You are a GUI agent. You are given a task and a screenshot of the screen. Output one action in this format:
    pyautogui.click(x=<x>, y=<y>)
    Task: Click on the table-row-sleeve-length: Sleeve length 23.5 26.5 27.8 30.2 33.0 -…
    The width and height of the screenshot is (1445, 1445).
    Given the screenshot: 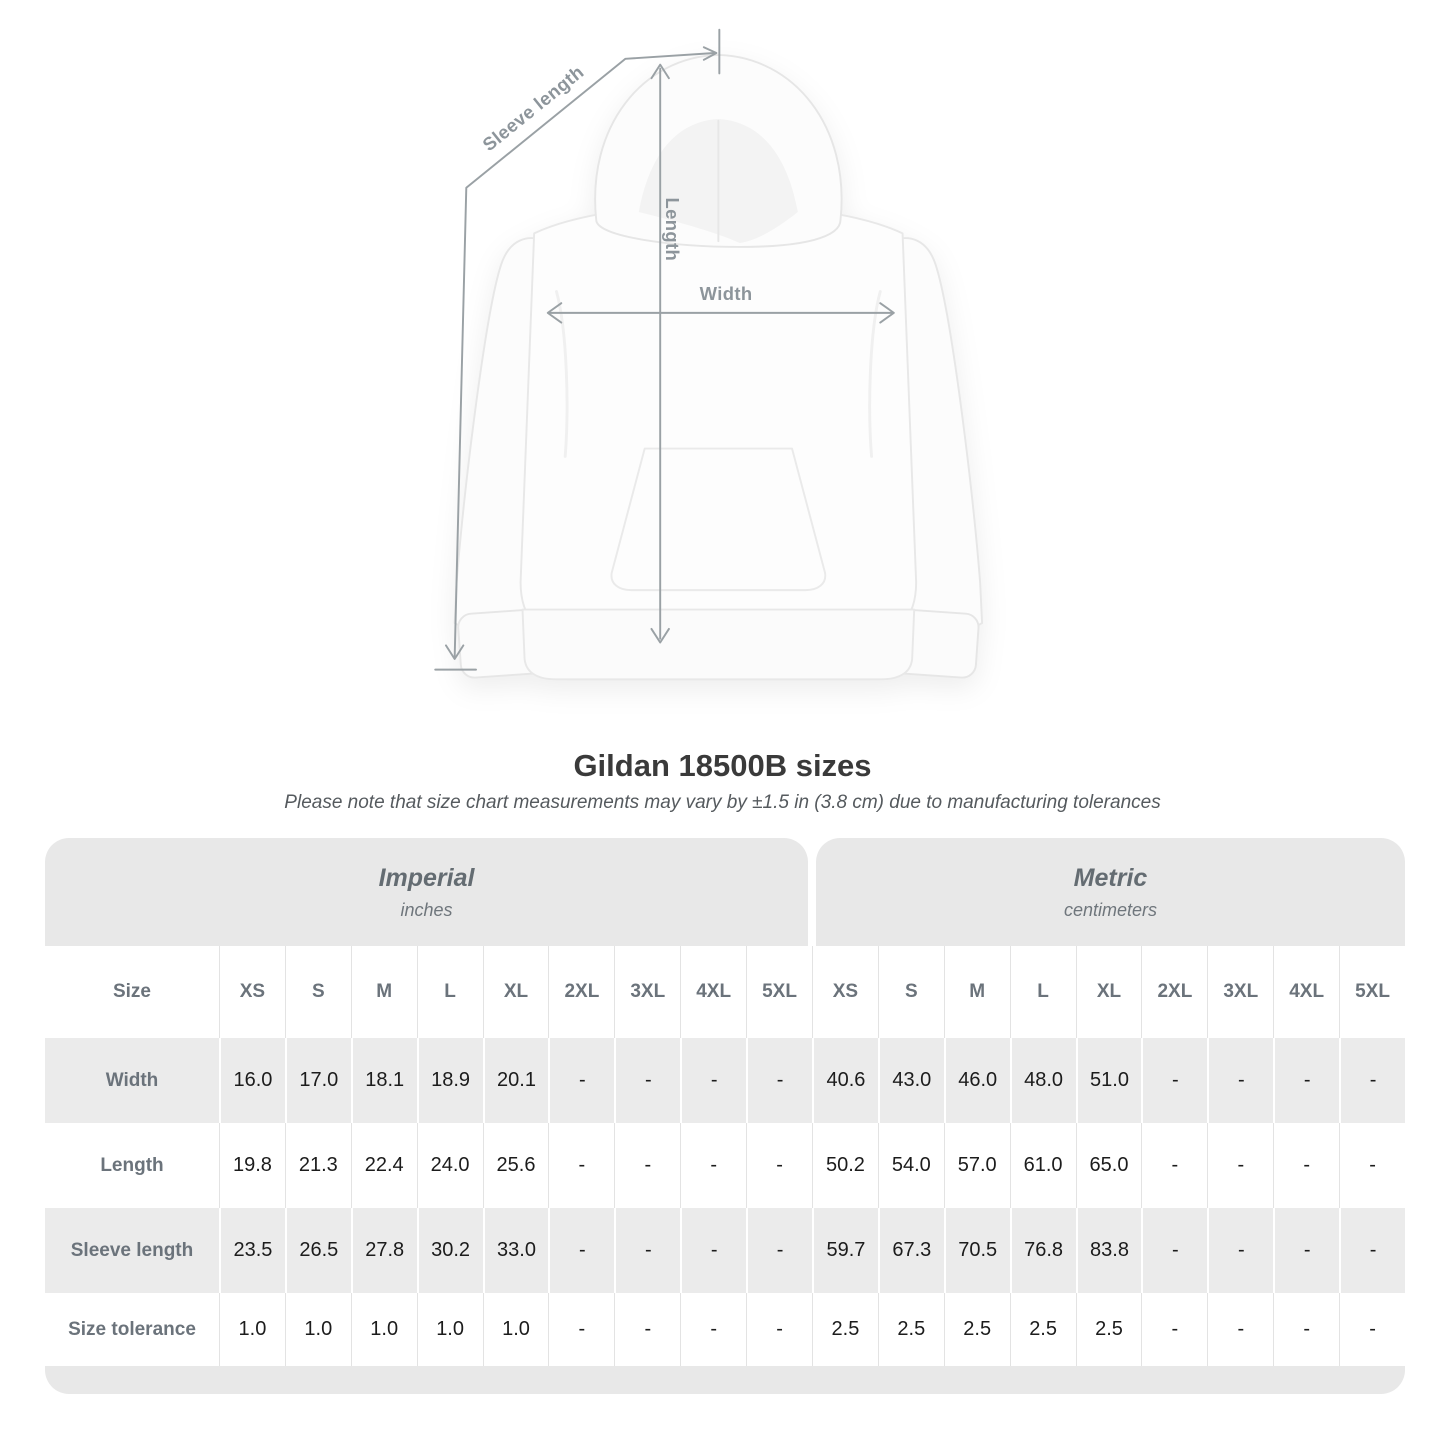 What is the action you would take?
    pyautogui.click(x=725, y=1250)
    